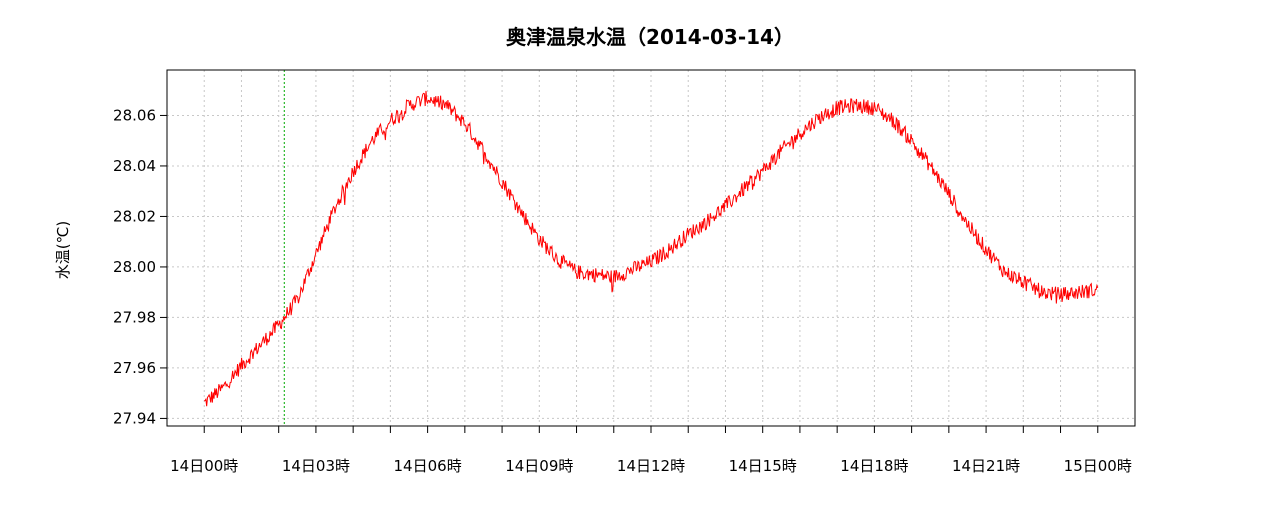 This screenshot has width=1280, height=505. Describe the element at coordinates (134, 368) in the screenshot. I see `y-tick-label: 27.96` at that location.